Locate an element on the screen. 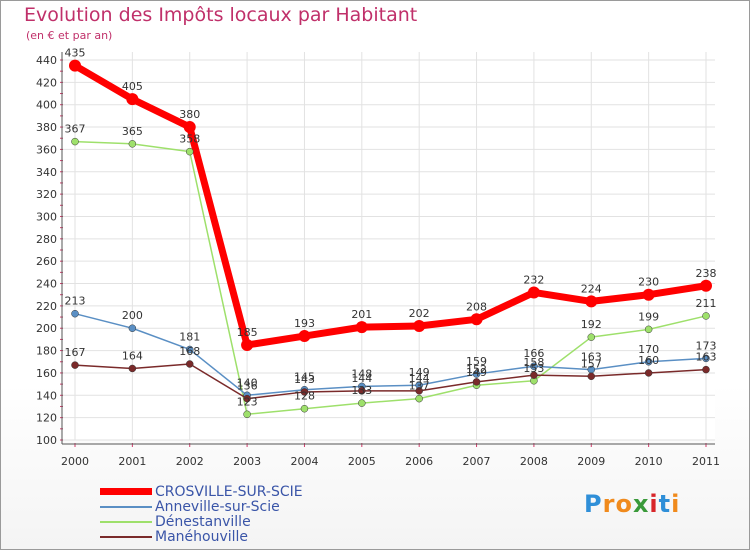 The height and width of the screenshot is (550, 750). data-label: 358 is located at coordinates (189, 139).